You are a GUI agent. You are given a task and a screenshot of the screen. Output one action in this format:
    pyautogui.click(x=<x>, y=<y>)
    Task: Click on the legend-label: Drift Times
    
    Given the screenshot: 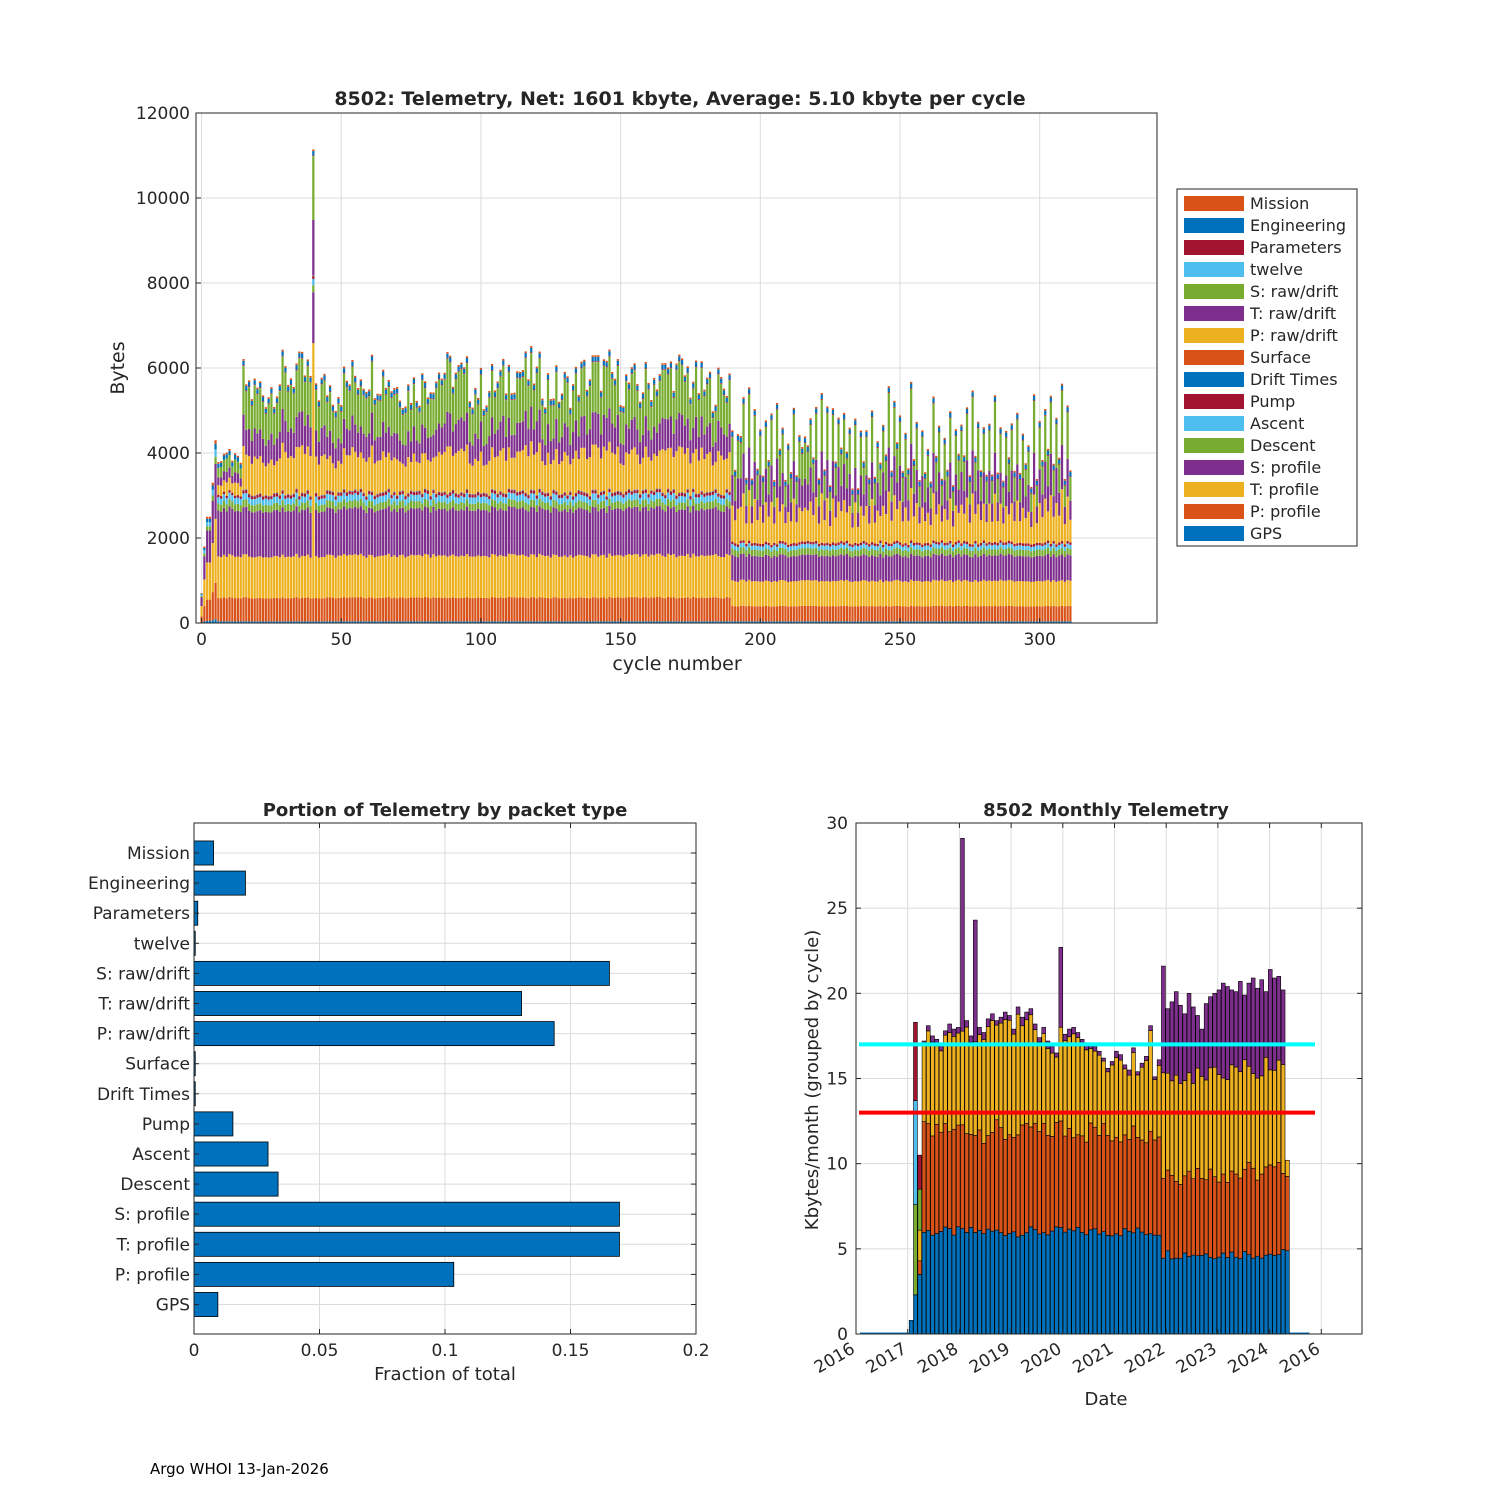 What is the action you would take?
    pyautogui.click(x=1294, y=379)
    